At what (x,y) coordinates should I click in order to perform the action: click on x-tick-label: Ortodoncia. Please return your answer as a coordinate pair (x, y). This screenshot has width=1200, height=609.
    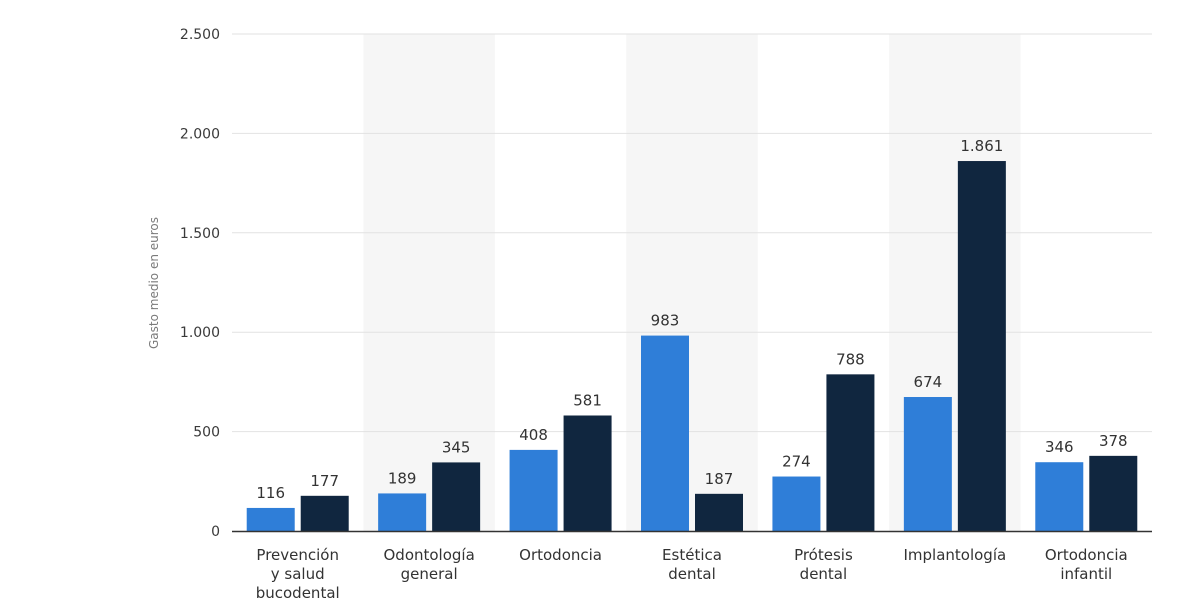
    Looking at the image, I should click on (560, 555).